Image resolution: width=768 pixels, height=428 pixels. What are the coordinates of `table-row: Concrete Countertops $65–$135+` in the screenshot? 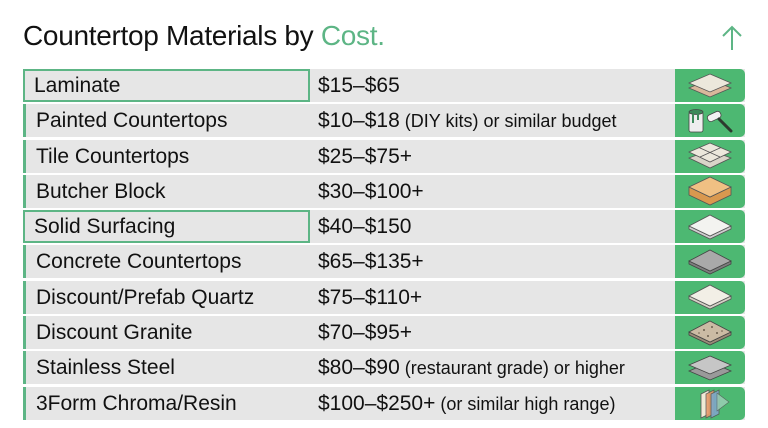 It's located at (384, 262).